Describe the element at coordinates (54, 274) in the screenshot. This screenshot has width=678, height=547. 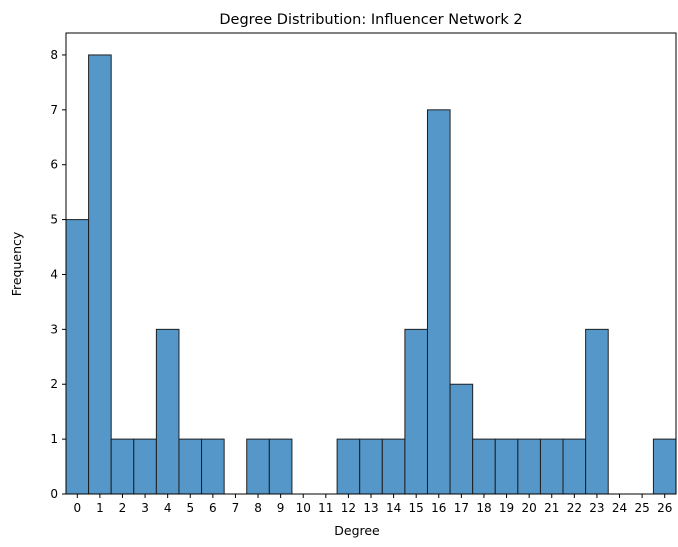
I see `y-tick-label: 4` at that location.